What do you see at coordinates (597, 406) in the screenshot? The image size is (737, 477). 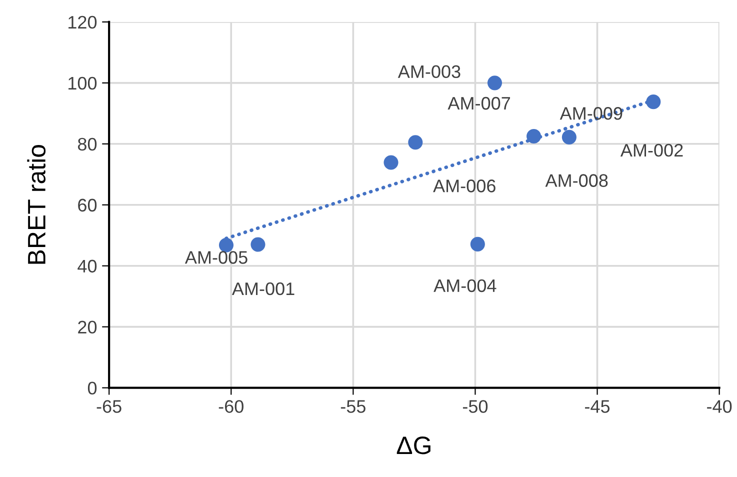 I see `x-tick-label: -45` at bounding box center [597, 406].